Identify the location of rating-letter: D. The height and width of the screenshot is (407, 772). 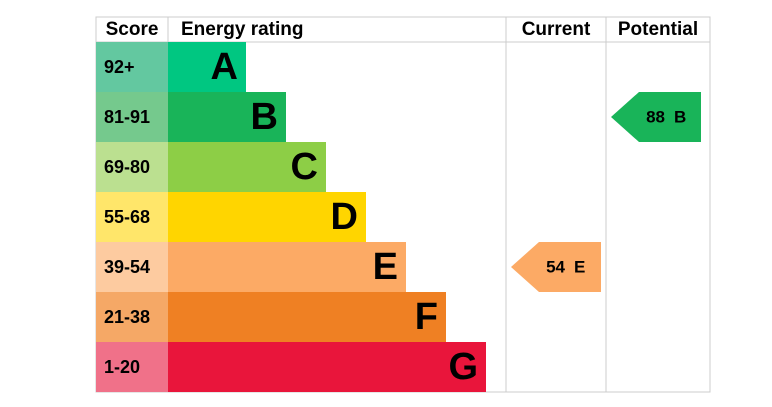
(344, 217).